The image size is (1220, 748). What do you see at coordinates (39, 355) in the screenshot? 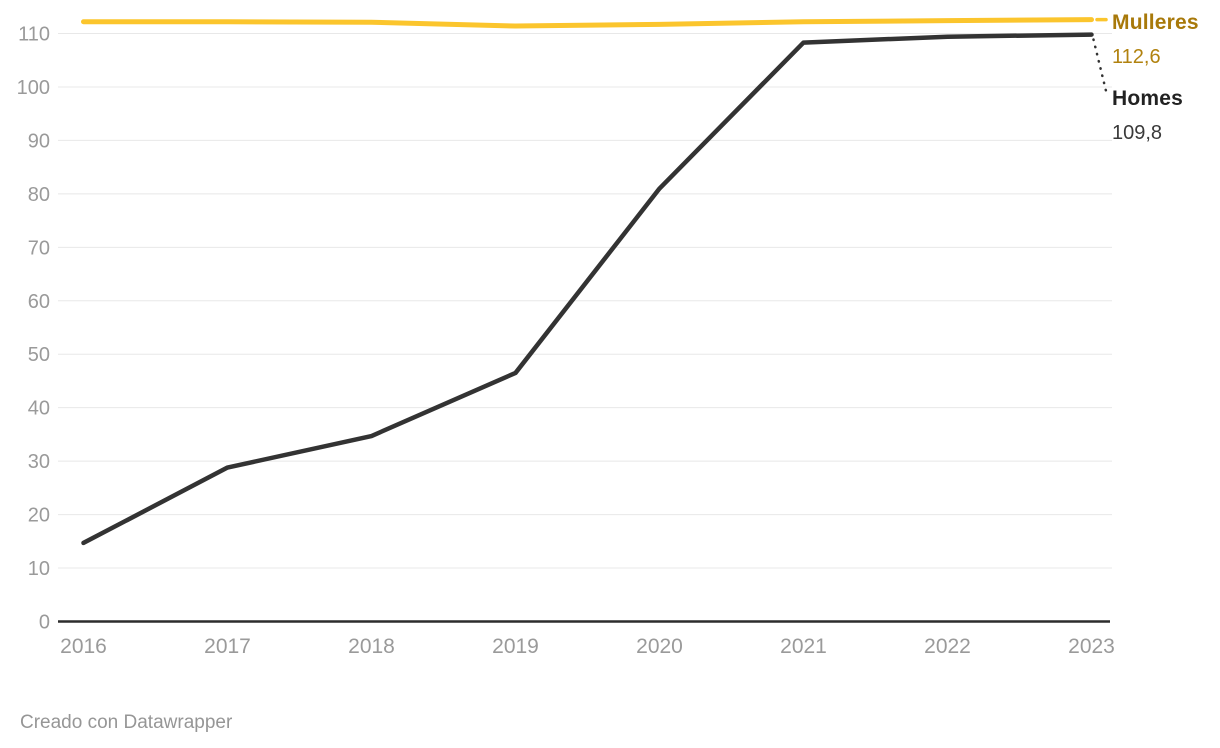
I see `y-tick-label: 50` at bounding box center [39, 355].